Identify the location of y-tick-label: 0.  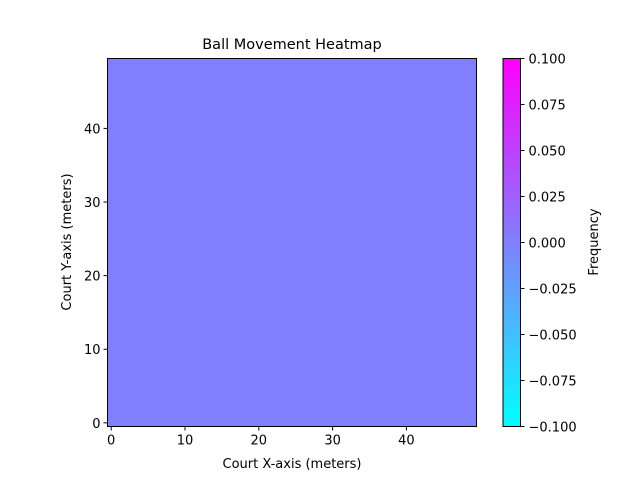
(96, 424).